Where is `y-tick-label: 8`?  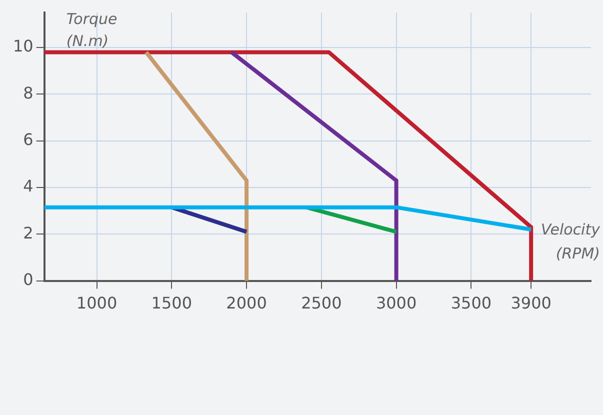 y-tick-label: 8 is located at coordinates (28, 92).